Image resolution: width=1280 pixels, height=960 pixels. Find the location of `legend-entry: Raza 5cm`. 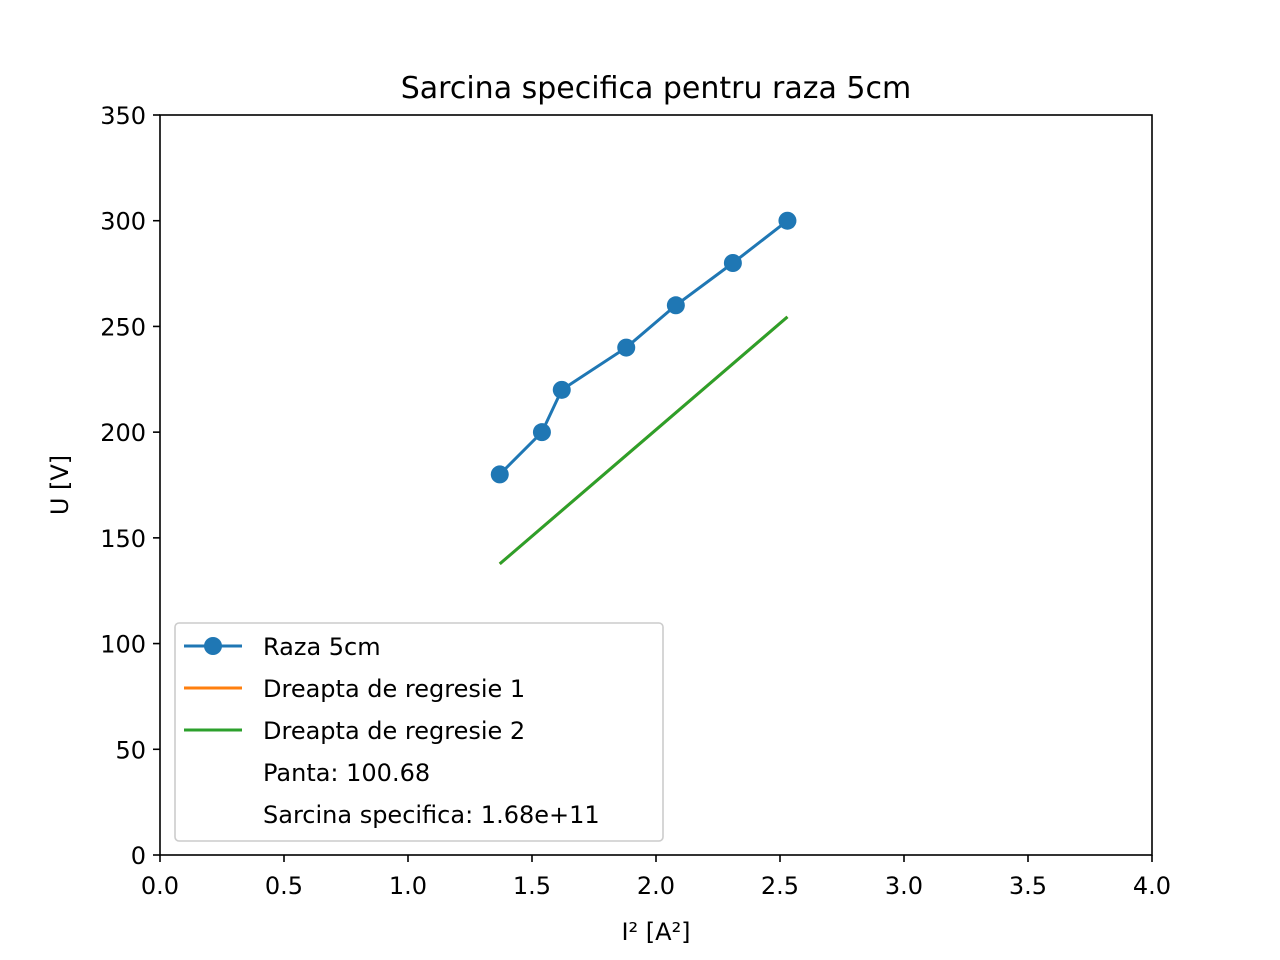

legend-entry: Raza 5cm is located at coordinates (322, 647).